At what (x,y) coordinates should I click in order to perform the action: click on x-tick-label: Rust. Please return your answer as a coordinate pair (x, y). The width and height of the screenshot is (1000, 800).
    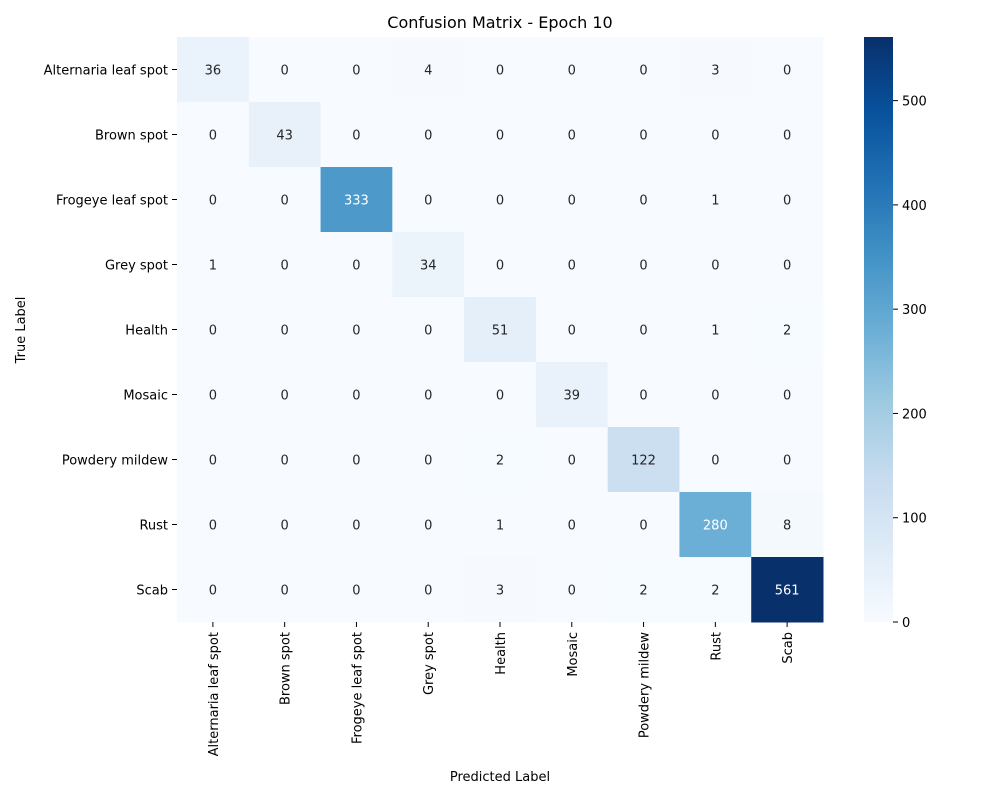
    Looking at the image, I should click on (716, 646).